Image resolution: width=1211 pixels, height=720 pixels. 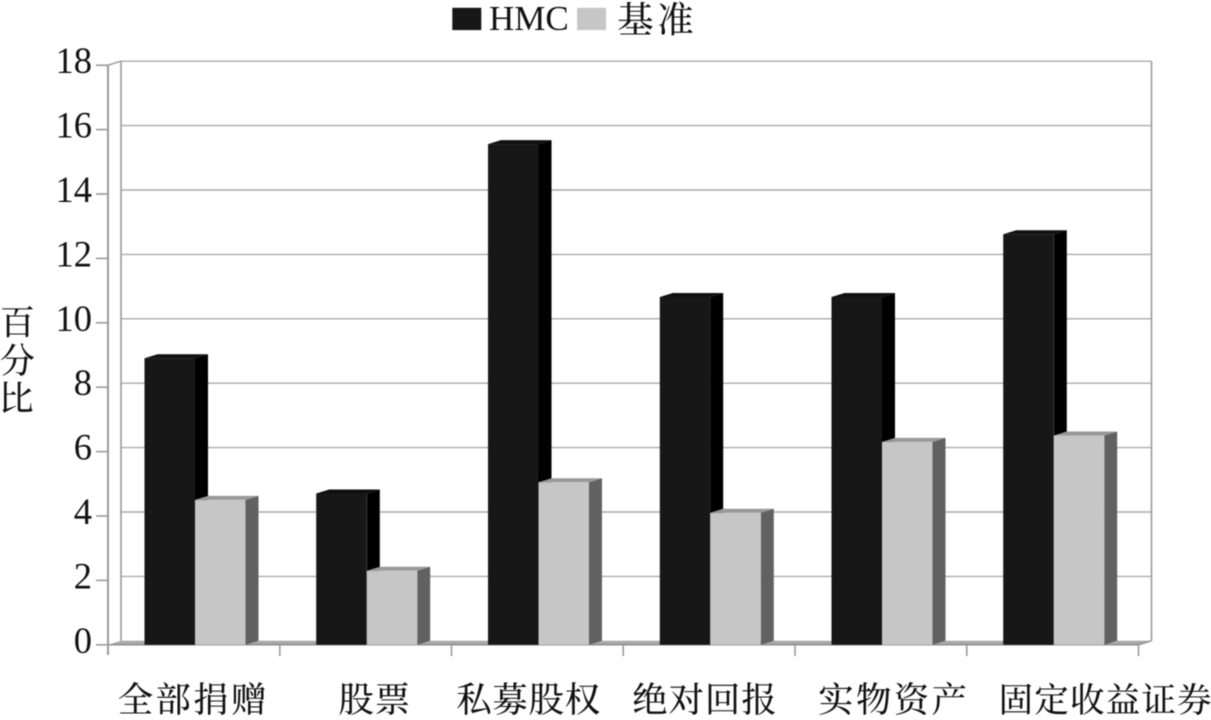 What do you see at coordinates (74, 189) in the screenshot?
I see `svg-text: 14` at bounding box center [74, 189].